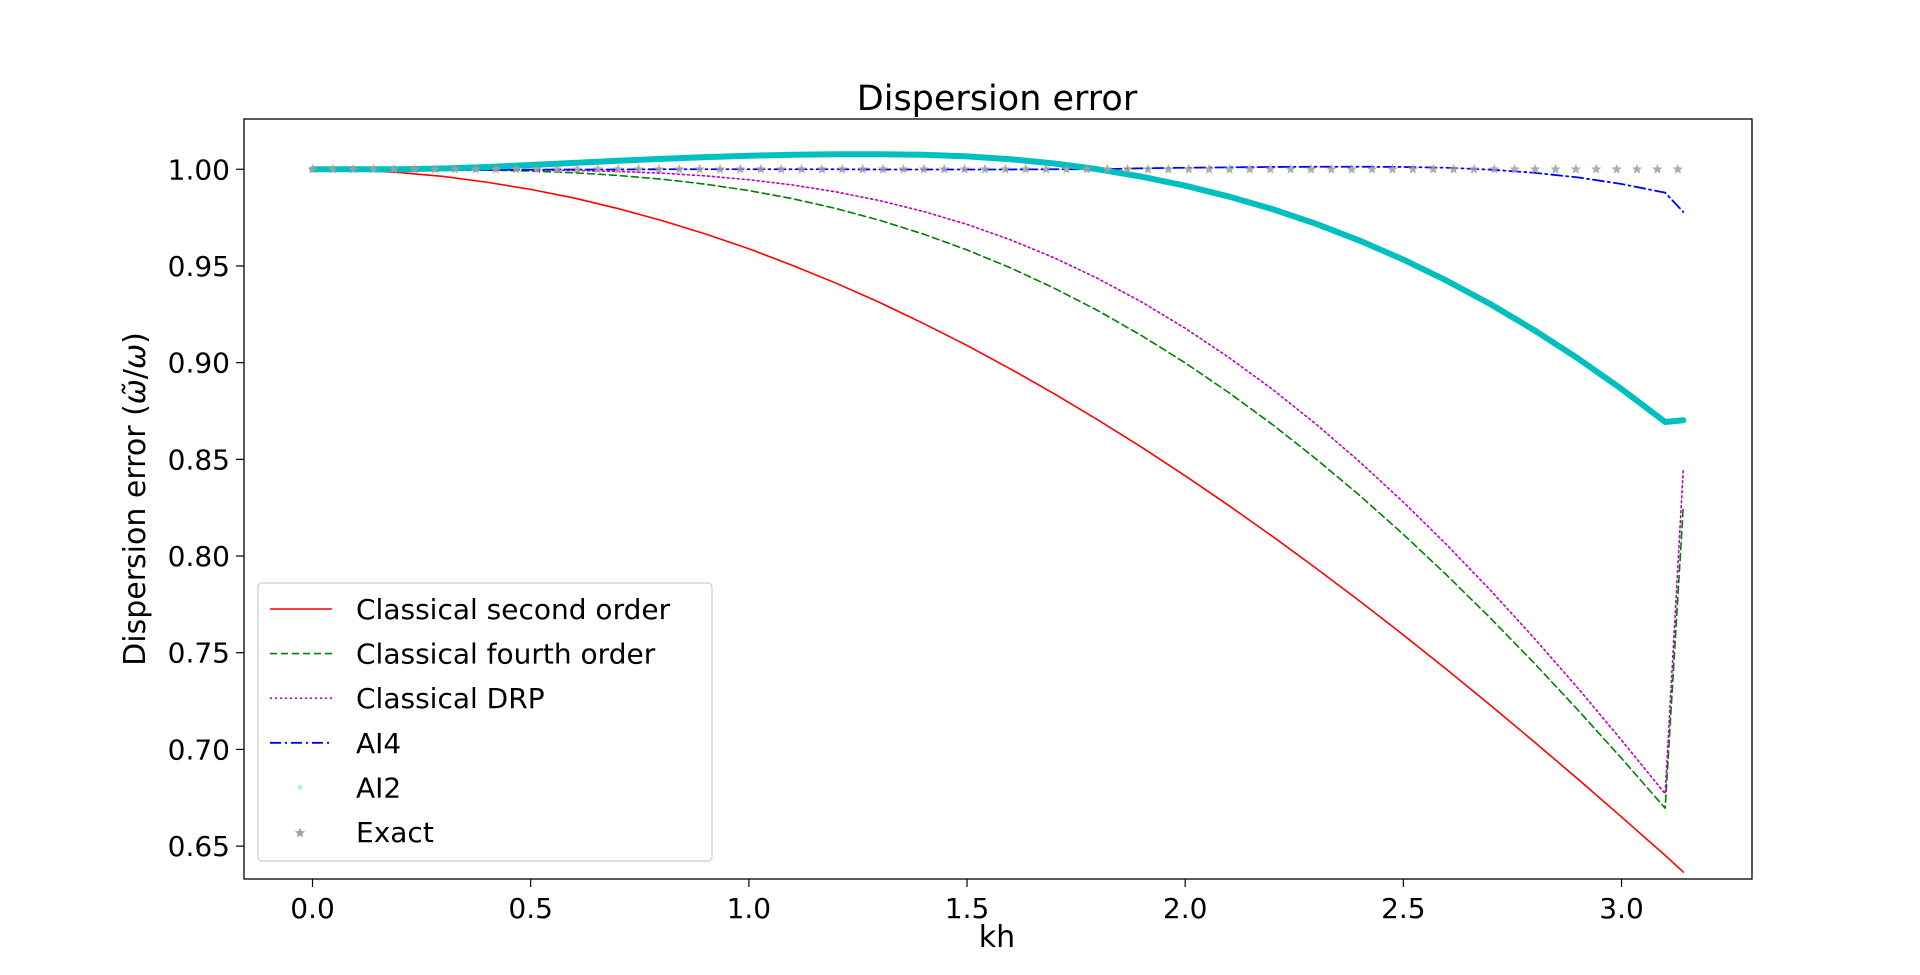  I want to click on x-tick-label: 3.0, so click(1621, 908).